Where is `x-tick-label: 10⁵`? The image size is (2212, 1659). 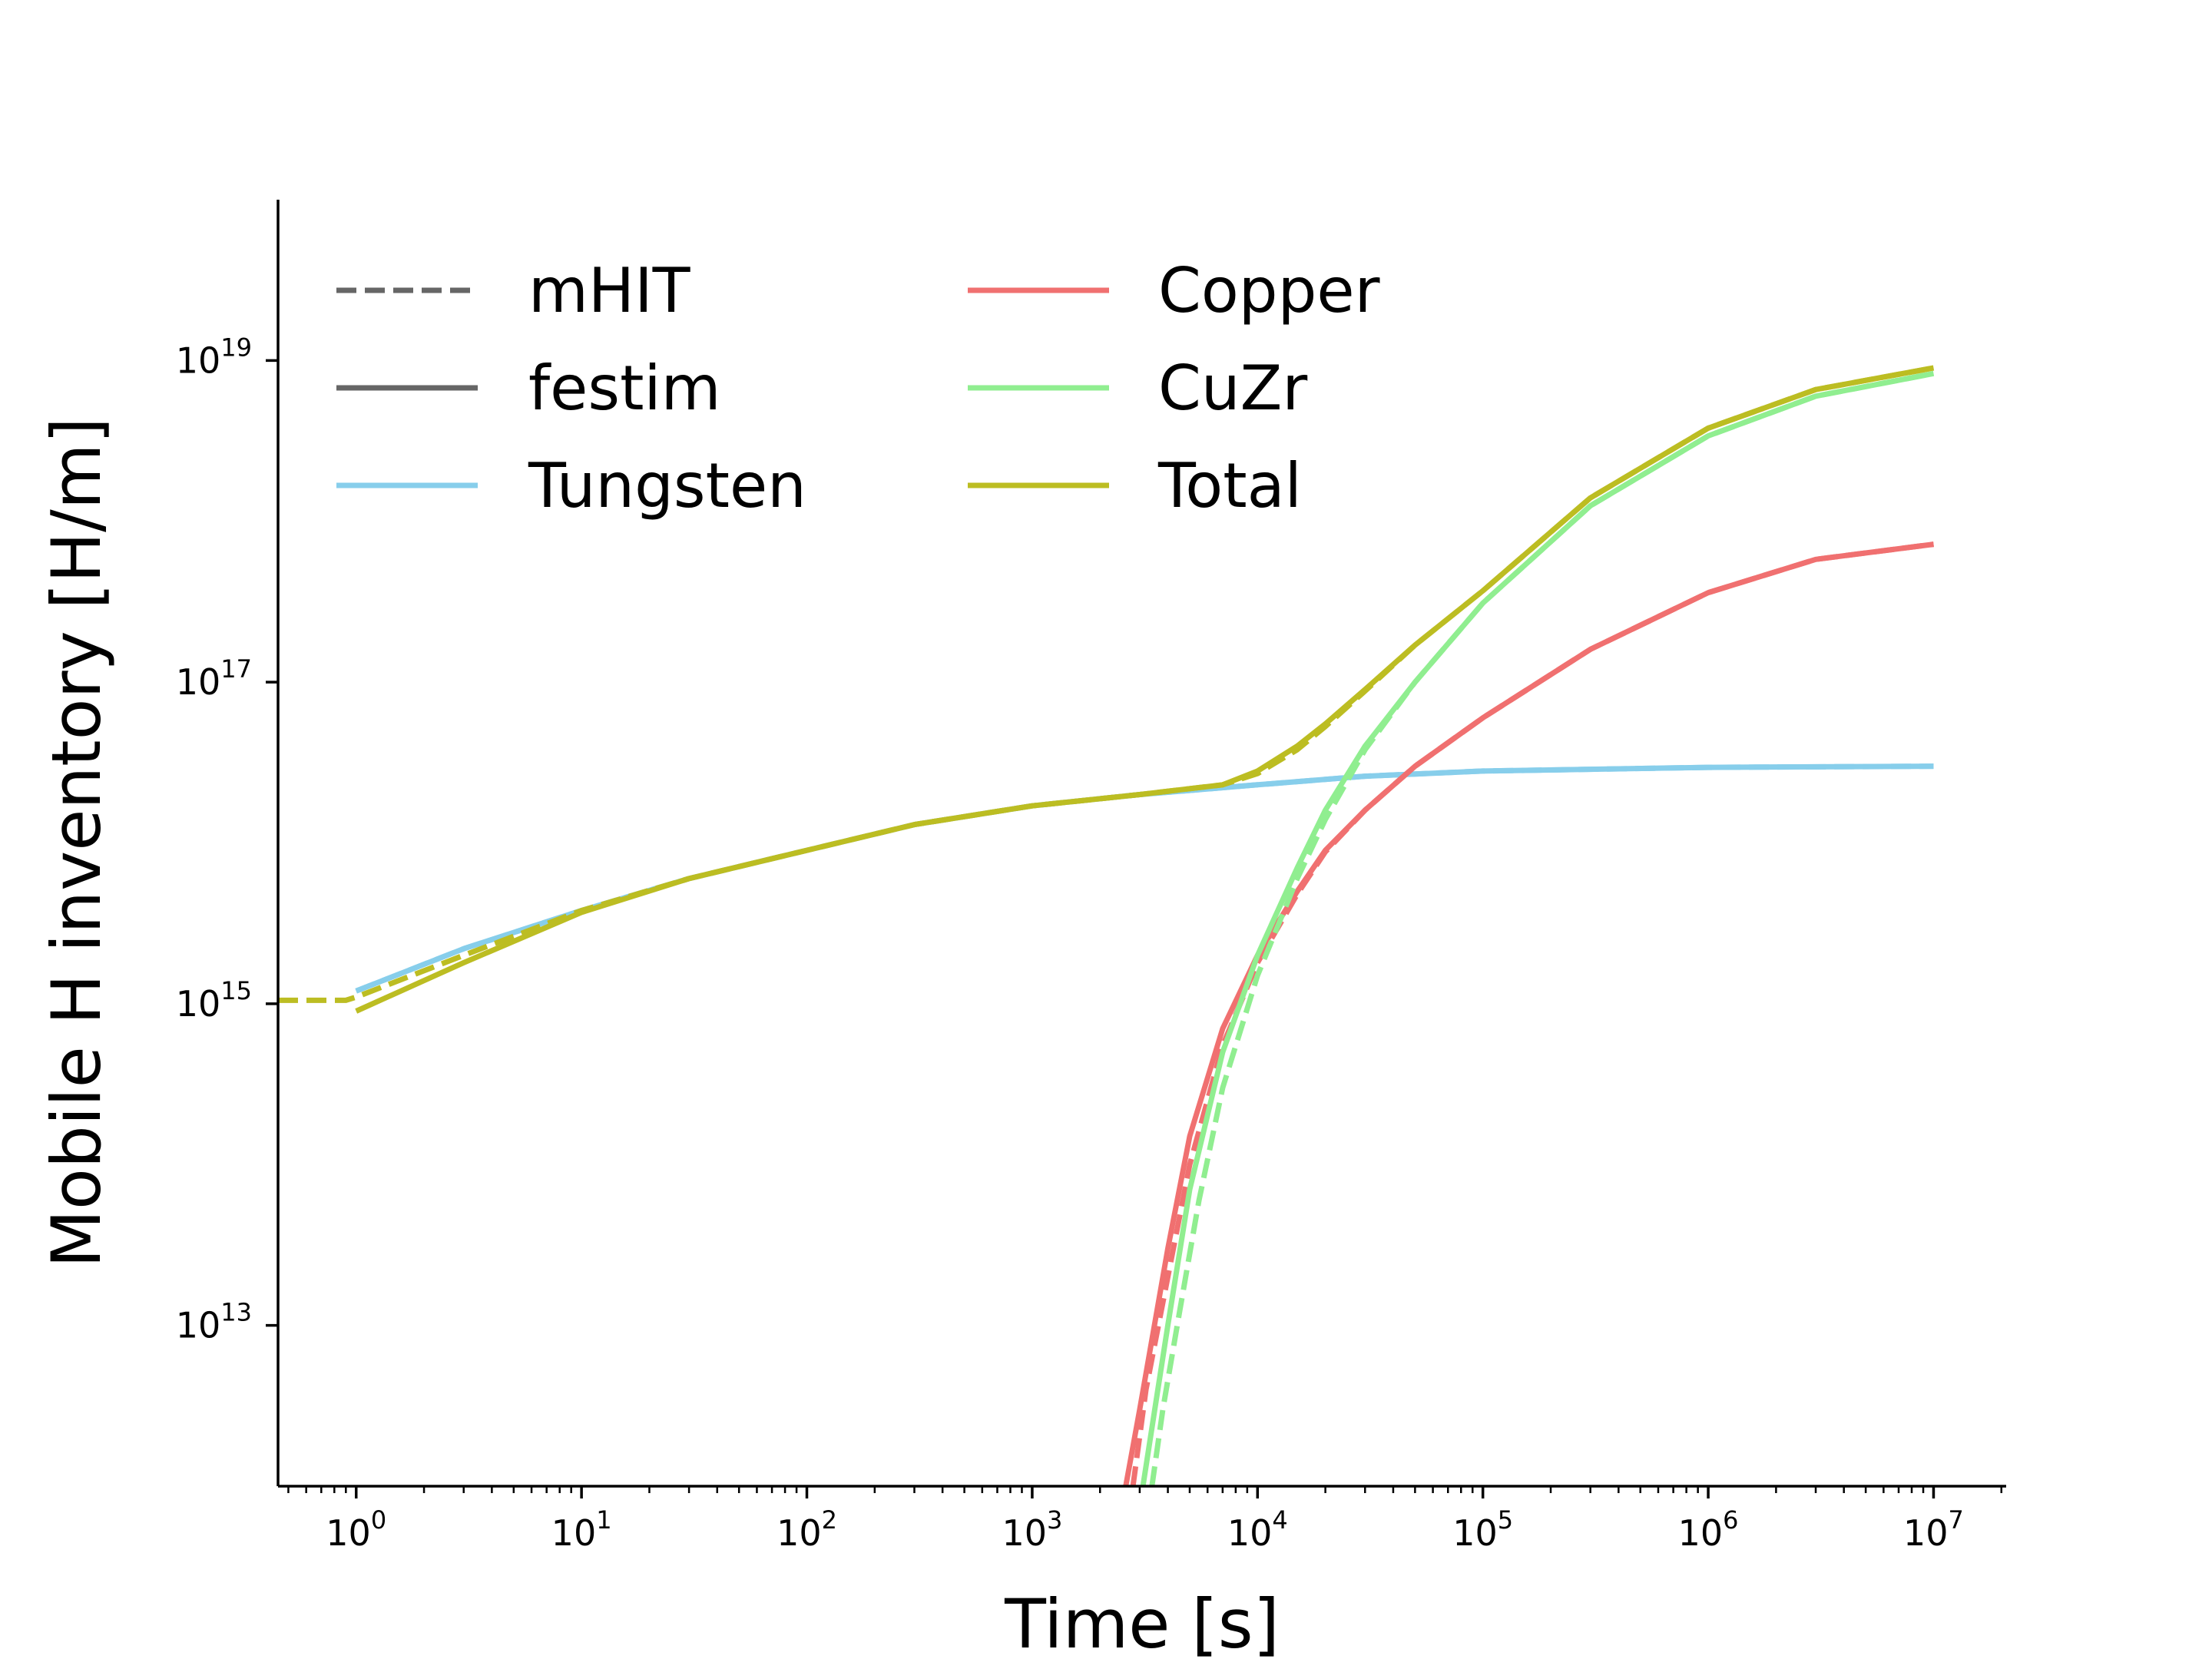
x-tick-label: 10⁵ is located at coordinates (1483, 1529).